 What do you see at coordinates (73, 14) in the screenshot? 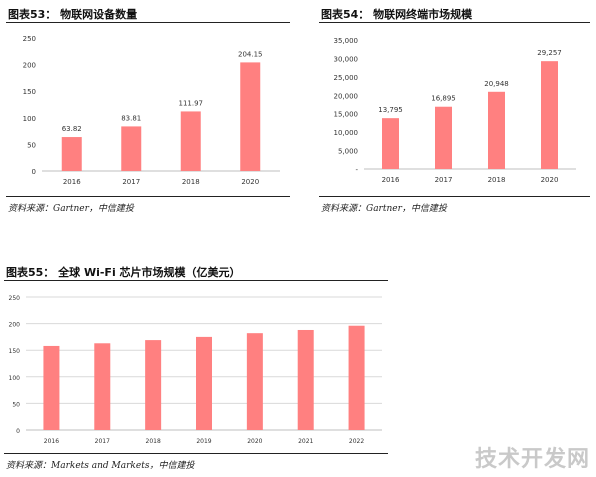
I see `chart1-title: 图表53： 物联网设备数量` at bounding box center [73, 14].